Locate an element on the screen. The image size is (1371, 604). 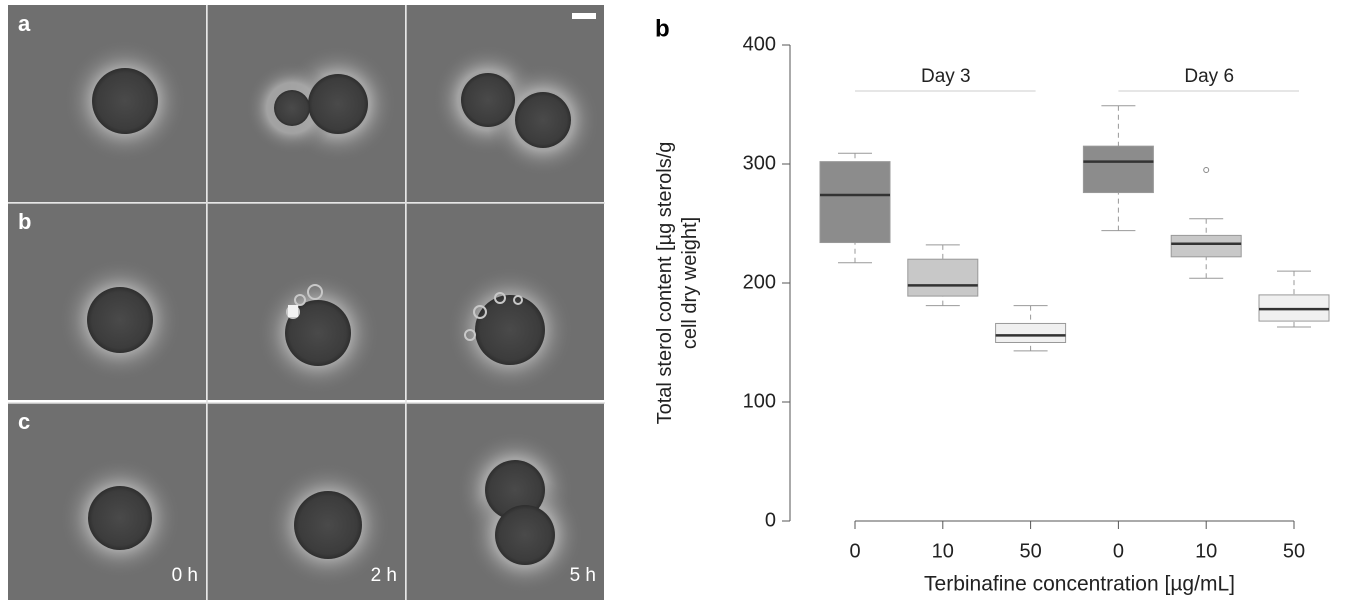
y-axis-label-line: cell dry weight] is located at coordinates (690, 283).